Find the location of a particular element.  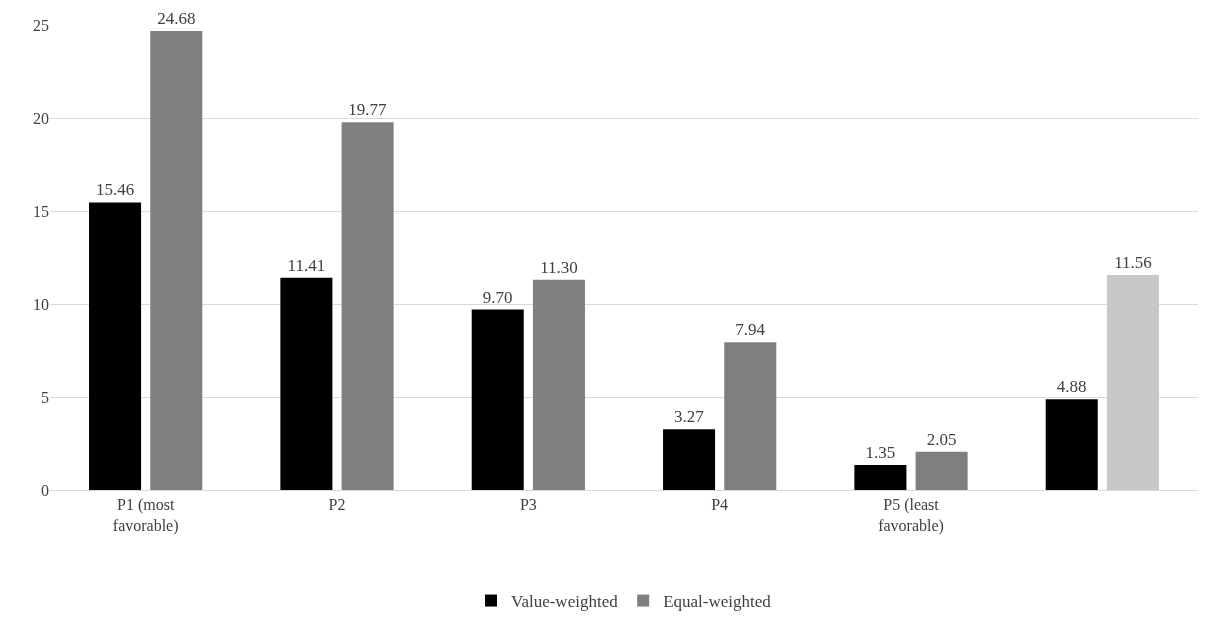

x-tick-label: P3 is located at coordinates (528, 505).